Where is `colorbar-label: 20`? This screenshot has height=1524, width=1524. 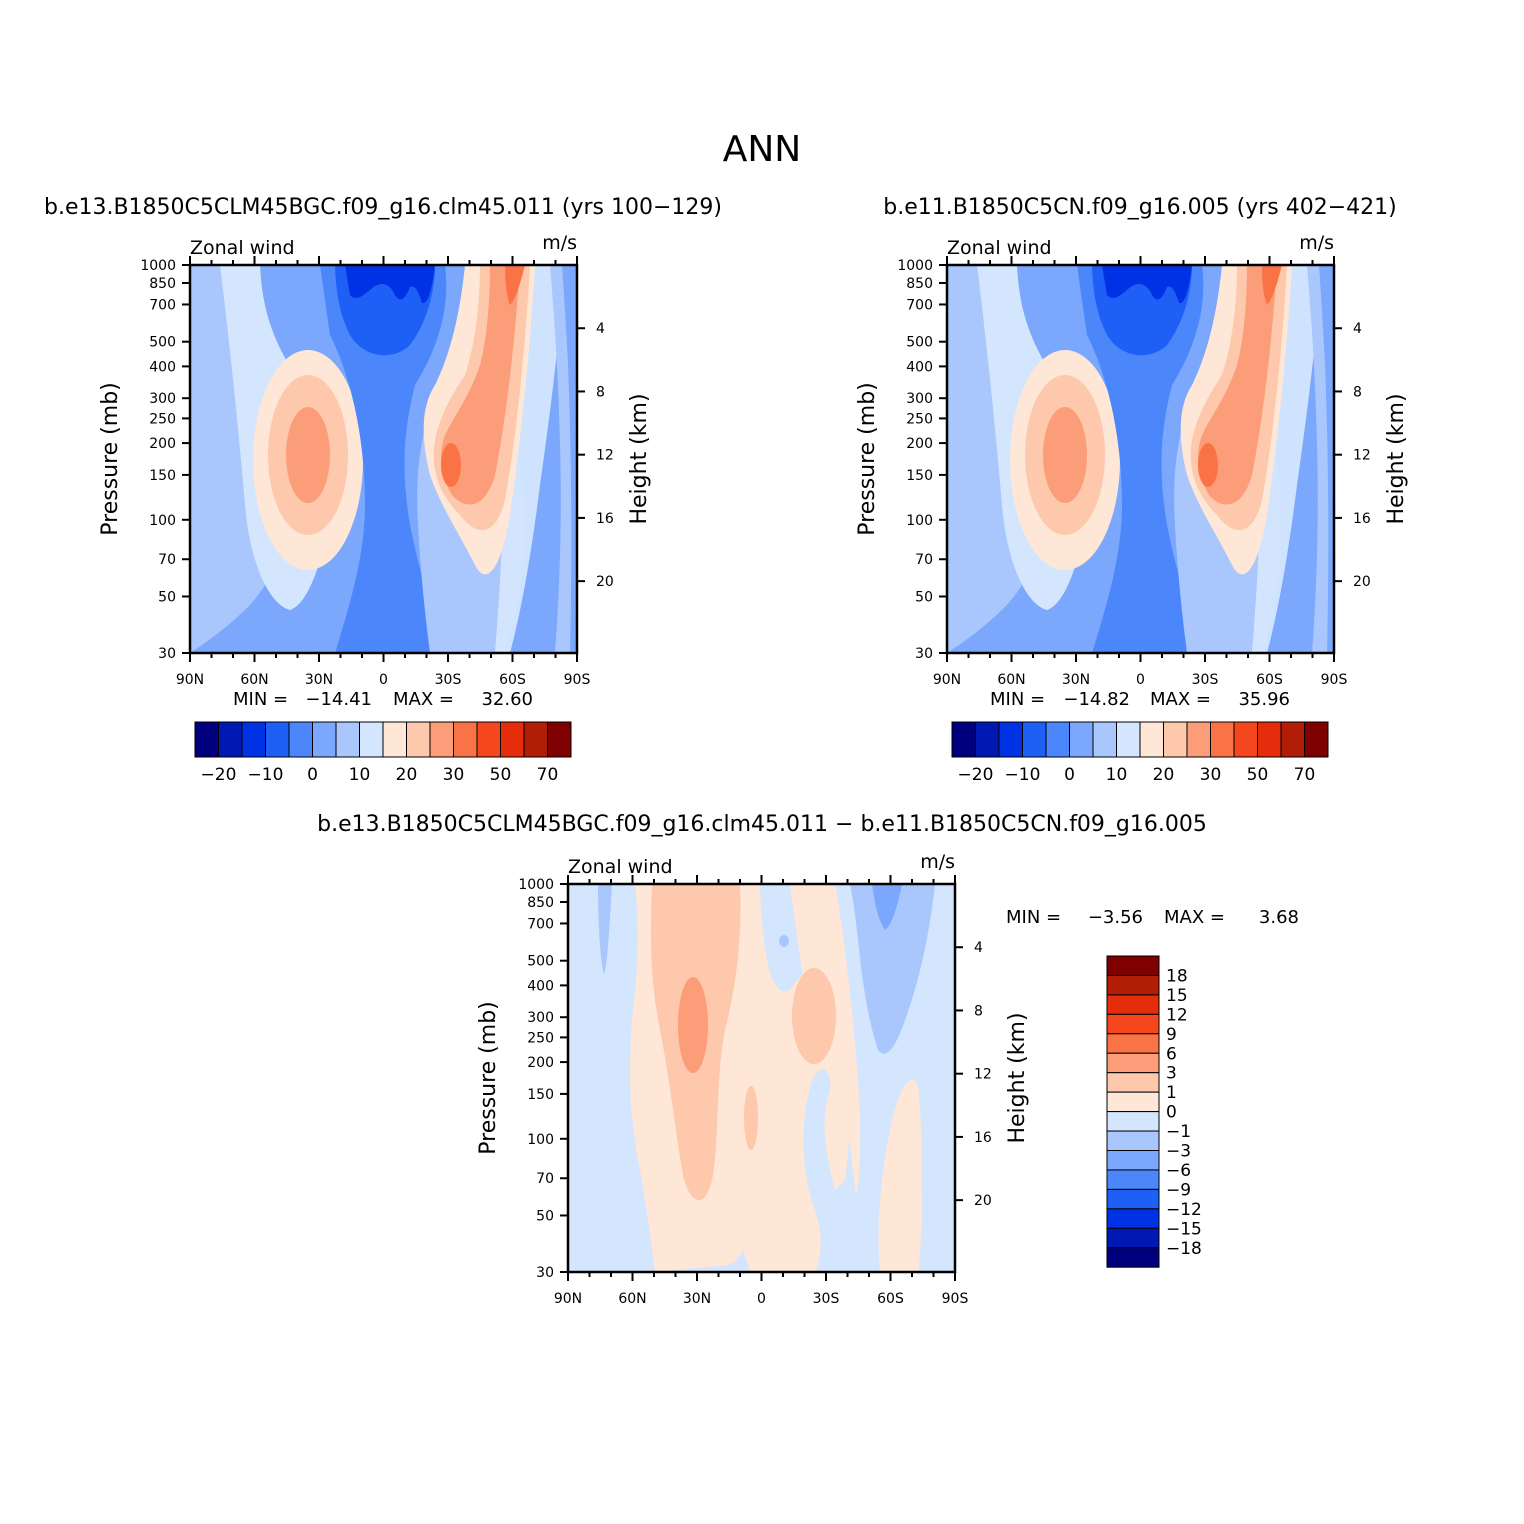 colorbar-label: 20 is located at coordinates (407, 775).